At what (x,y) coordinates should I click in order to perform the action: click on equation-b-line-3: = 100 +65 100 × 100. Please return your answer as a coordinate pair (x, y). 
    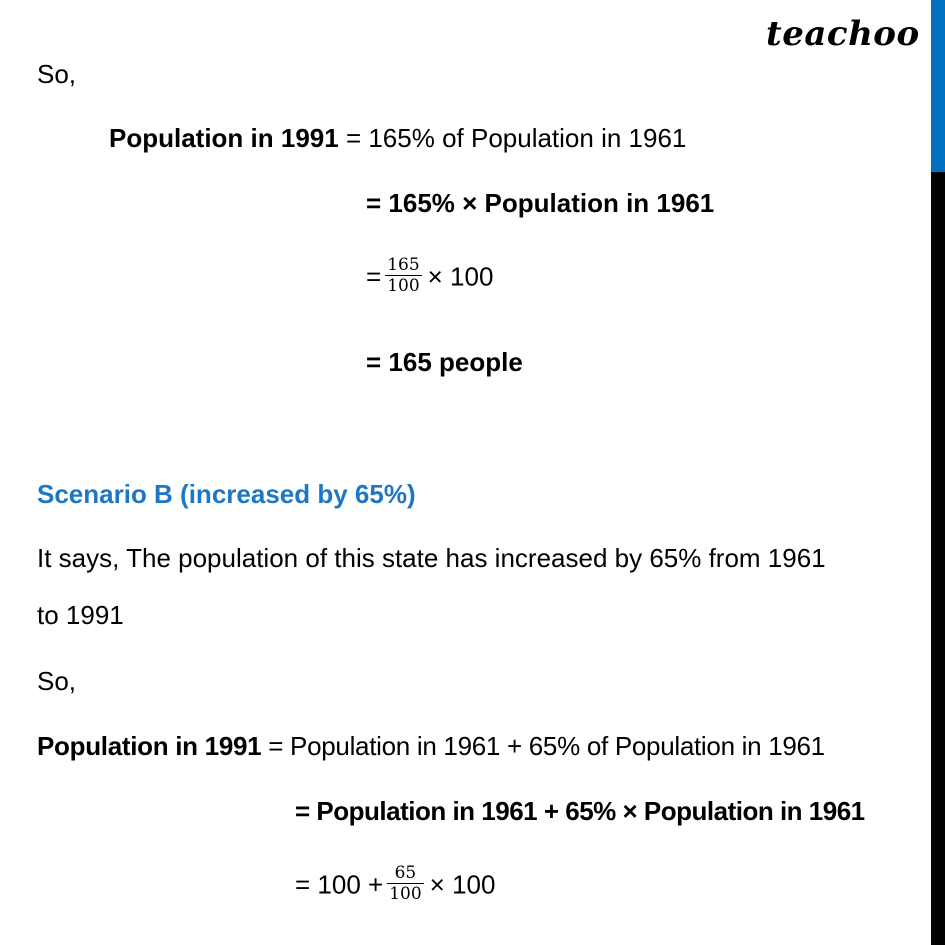
    Looking at the image, I should click on (395, 885).